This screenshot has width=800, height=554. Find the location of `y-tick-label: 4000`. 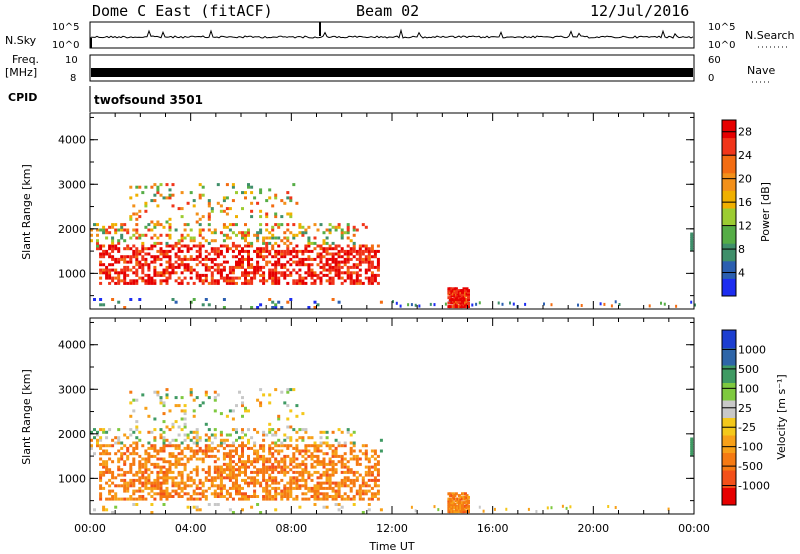

y-tick-label: 4000 is located at coordinates (72, 140).